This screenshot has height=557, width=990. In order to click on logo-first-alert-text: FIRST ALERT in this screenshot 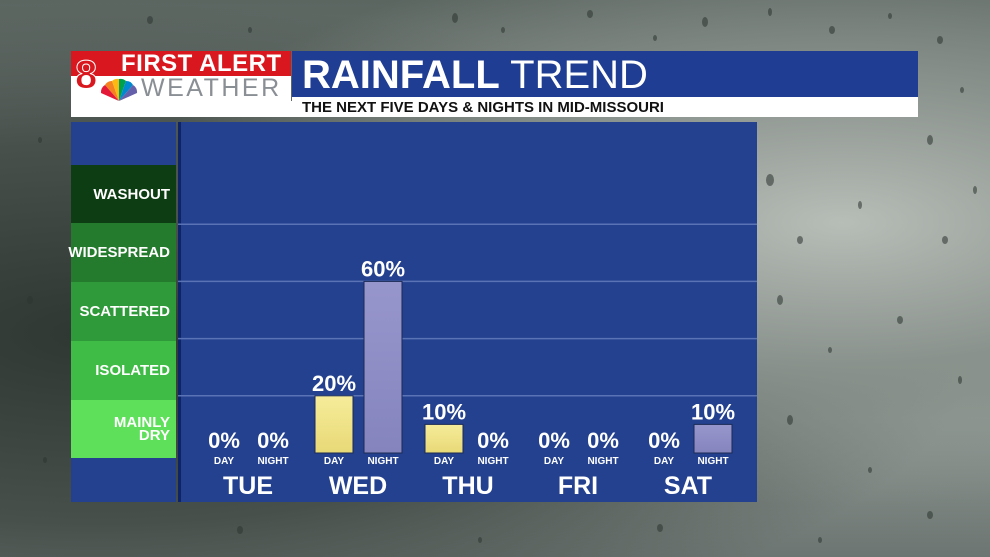, I will do `click(201, 64)`.